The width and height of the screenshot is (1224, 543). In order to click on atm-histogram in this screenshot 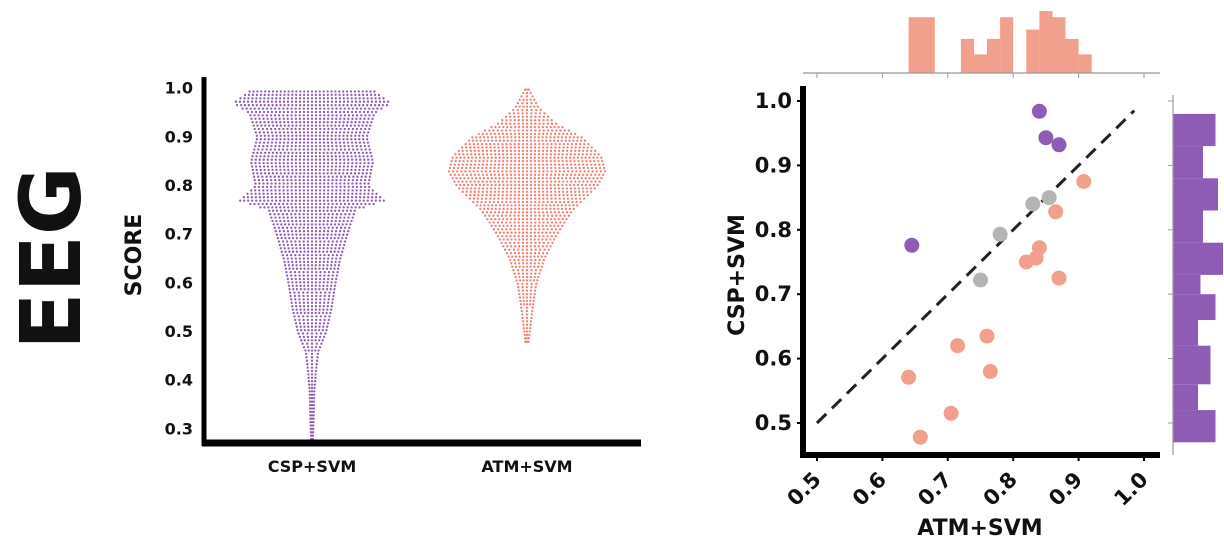, I will do `click(1000, 42)`.